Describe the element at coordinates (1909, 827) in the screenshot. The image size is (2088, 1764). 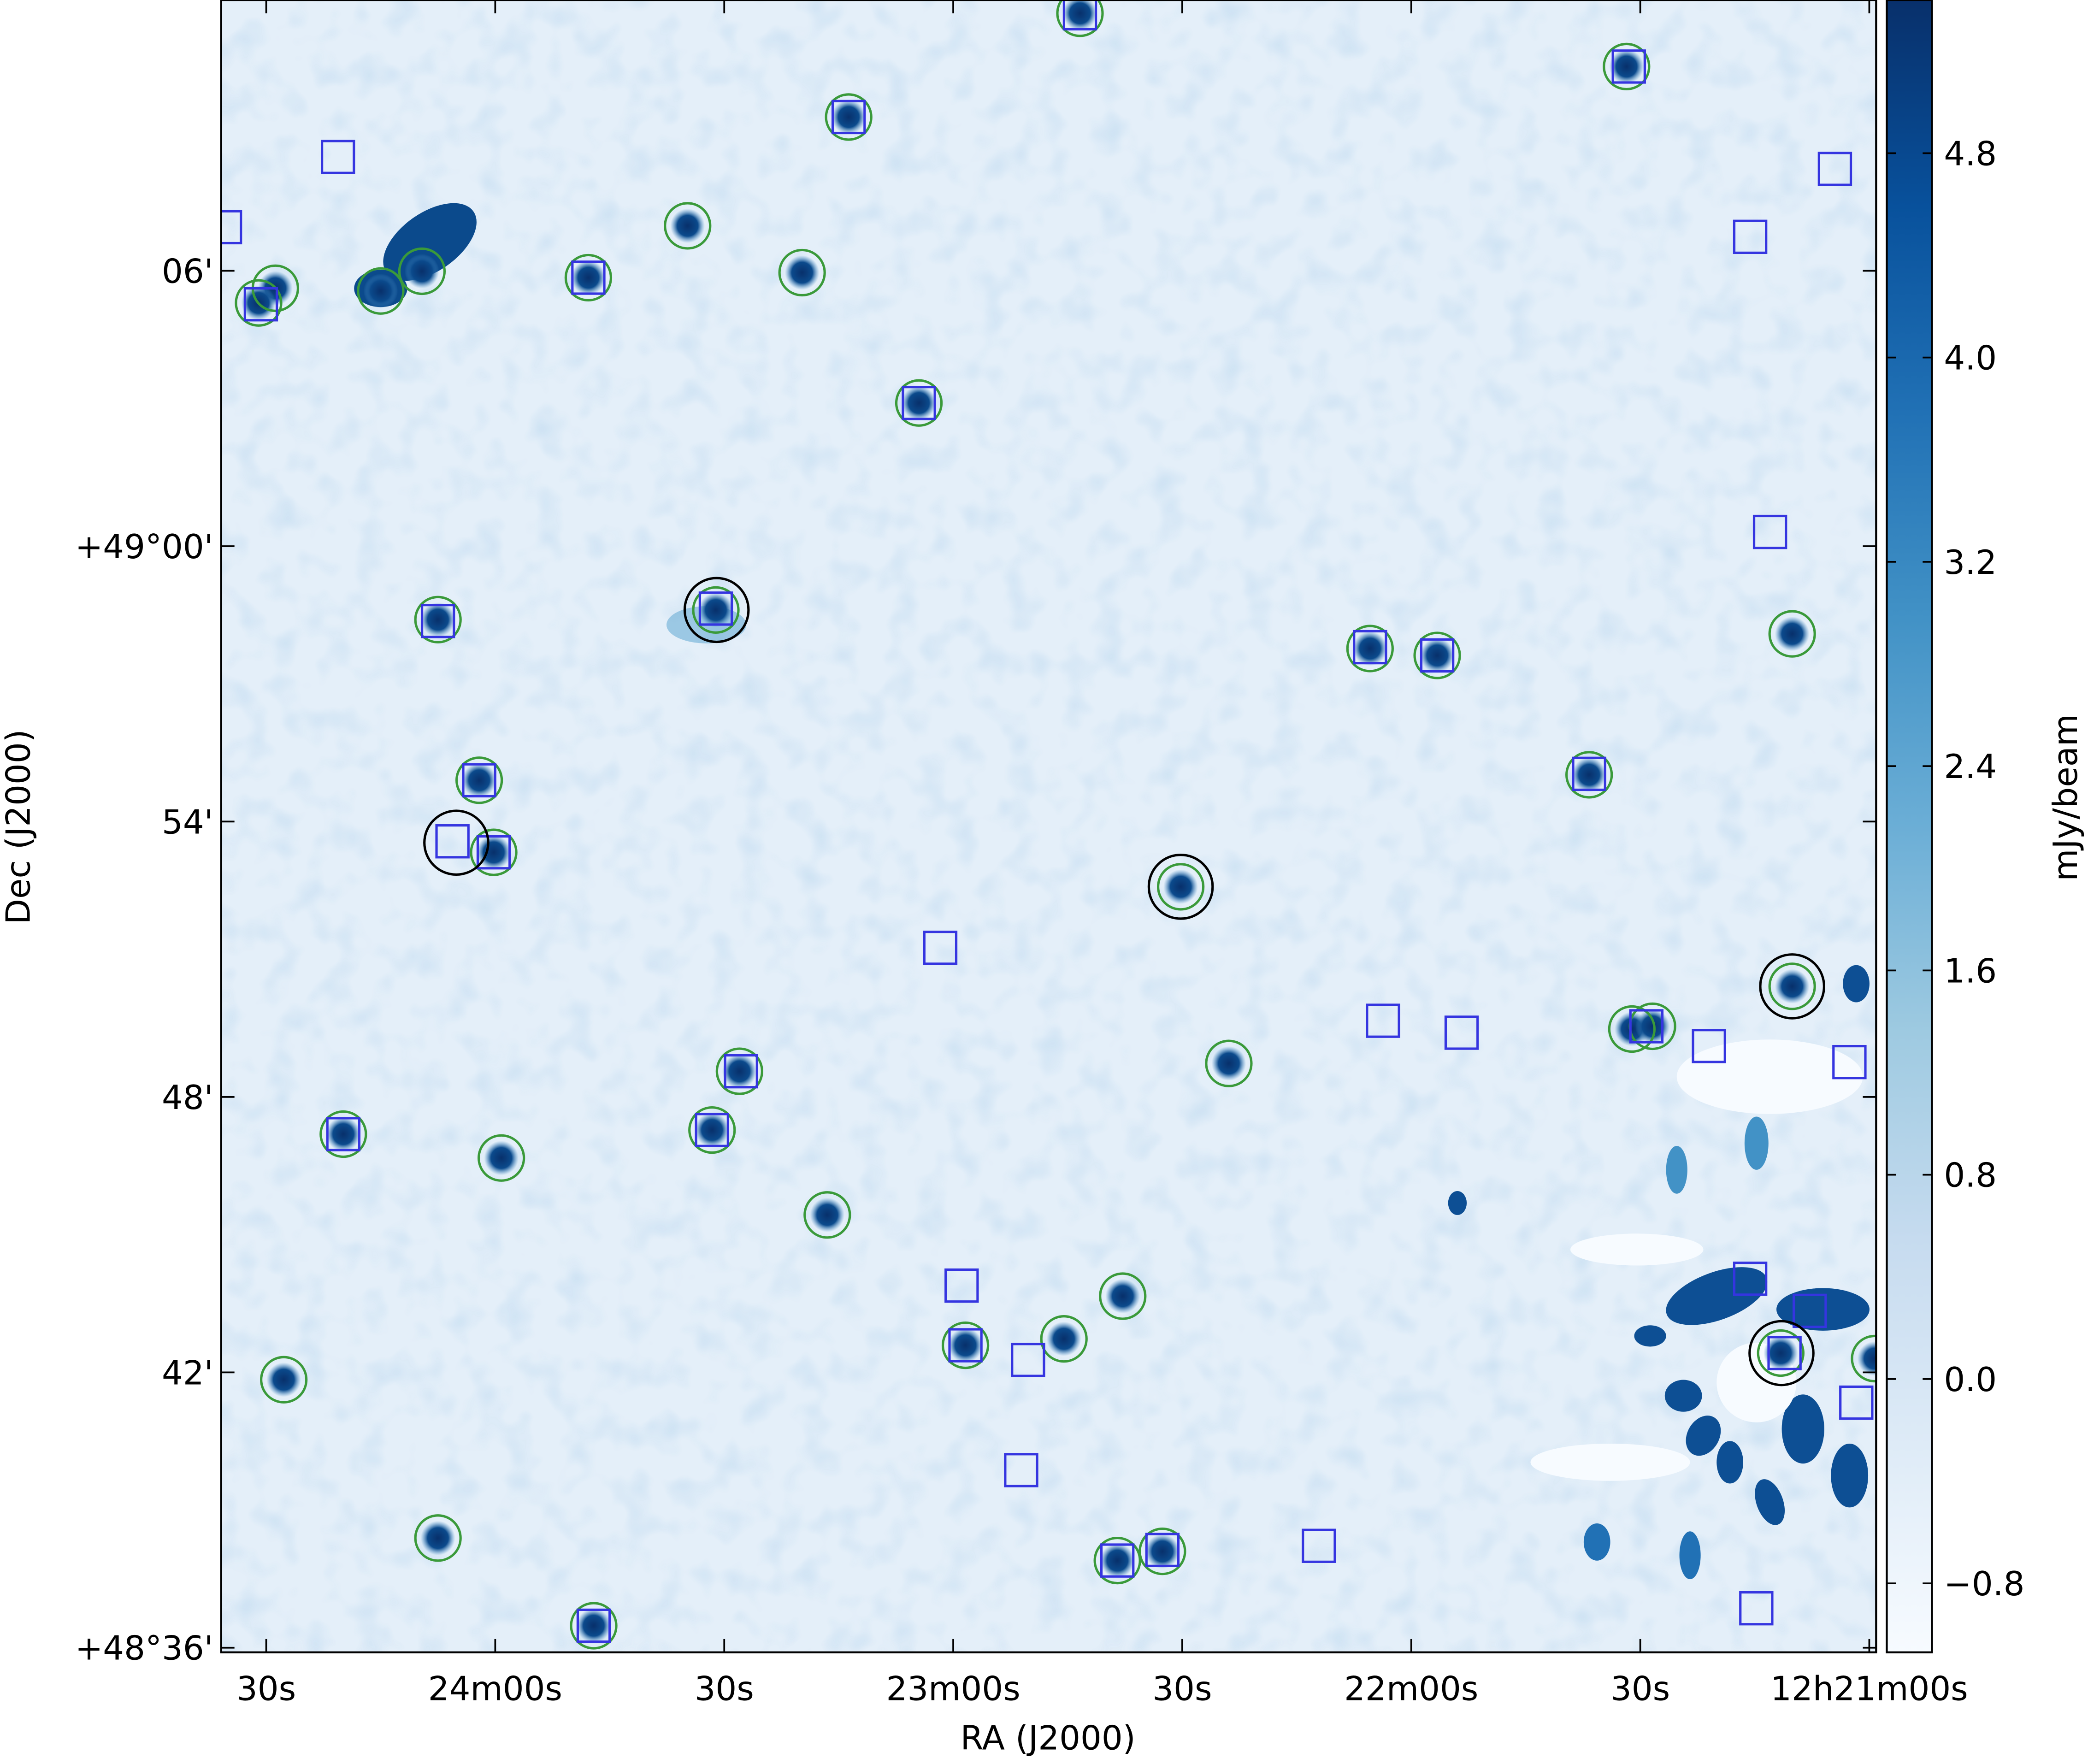
I see `colorbar` at that location.